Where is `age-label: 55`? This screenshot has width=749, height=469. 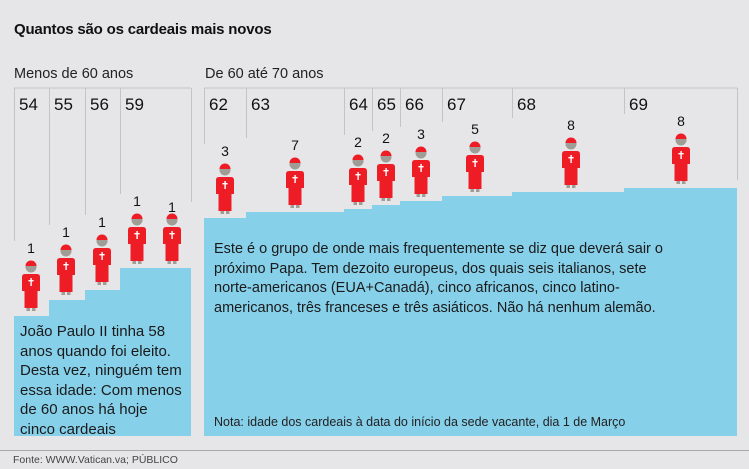
age-label: 55 is located at coordinates (63, 104).